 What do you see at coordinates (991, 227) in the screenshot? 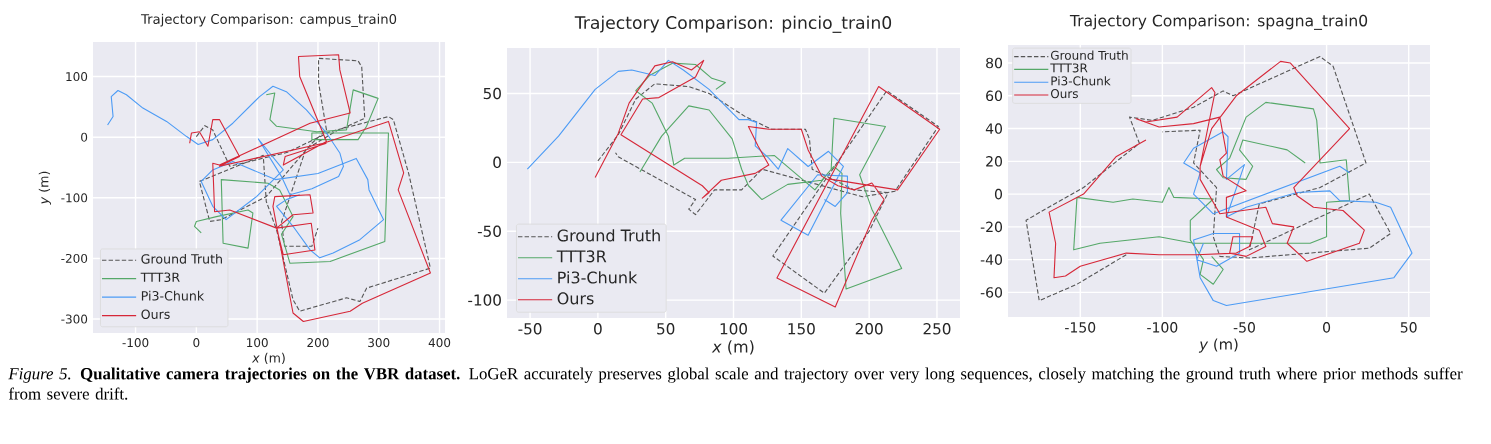
I see `y-tick-label: -20` at bounding box center [991, 227].